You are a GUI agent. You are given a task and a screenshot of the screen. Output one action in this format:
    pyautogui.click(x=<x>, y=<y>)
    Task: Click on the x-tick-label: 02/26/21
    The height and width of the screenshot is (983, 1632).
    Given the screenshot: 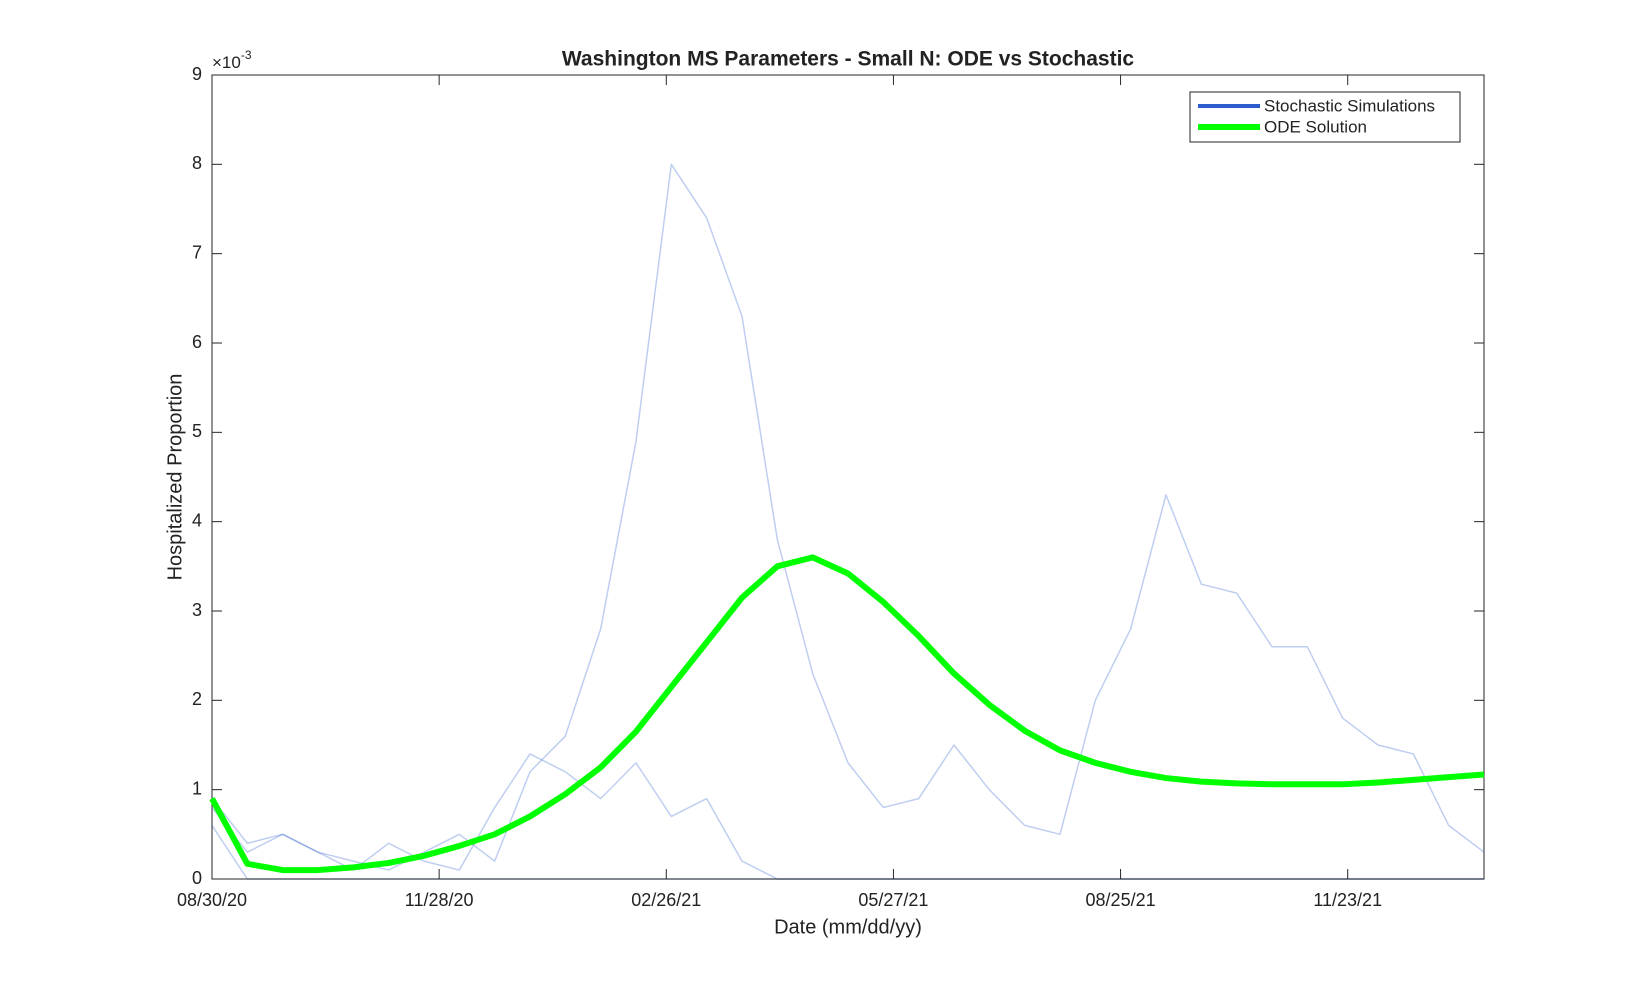 What is the action you would take?
    pyautogui.click(x=666, y=900)
    